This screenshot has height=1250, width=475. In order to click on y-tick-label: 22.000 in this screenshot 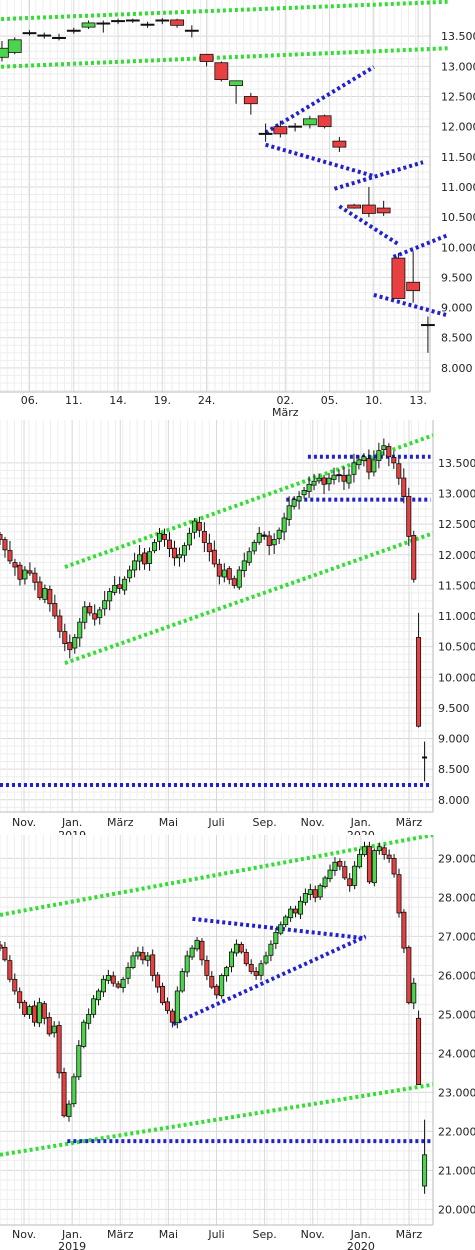, I will do `click(456, 1131)`.